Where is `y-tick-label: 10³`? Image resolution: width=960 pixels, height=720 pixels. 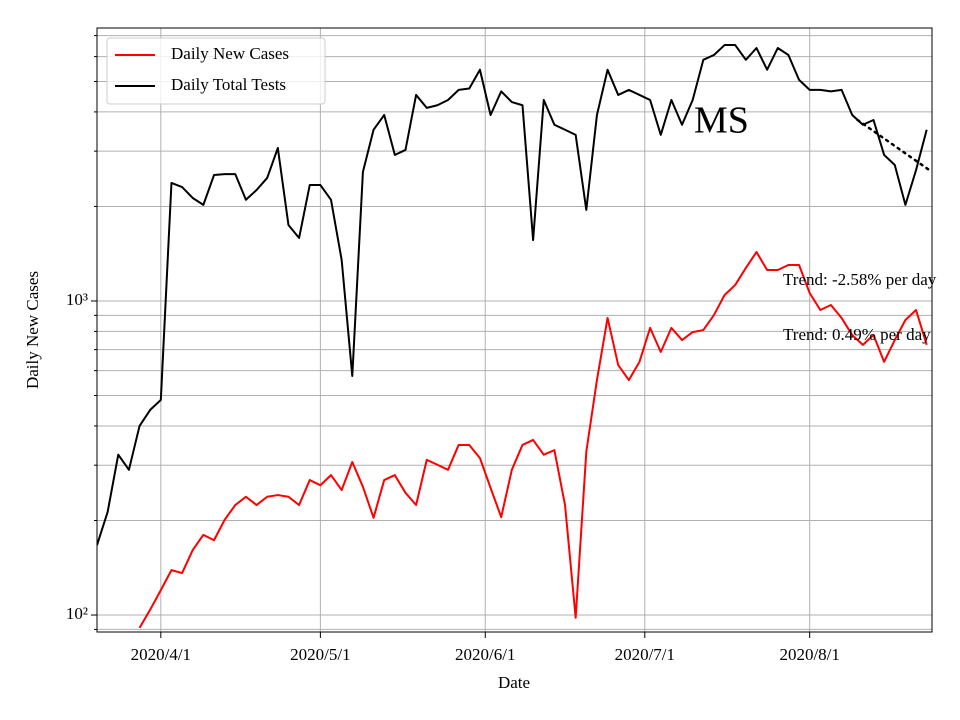 y-tick-label: 10³ is located at coordinates (77, 299).